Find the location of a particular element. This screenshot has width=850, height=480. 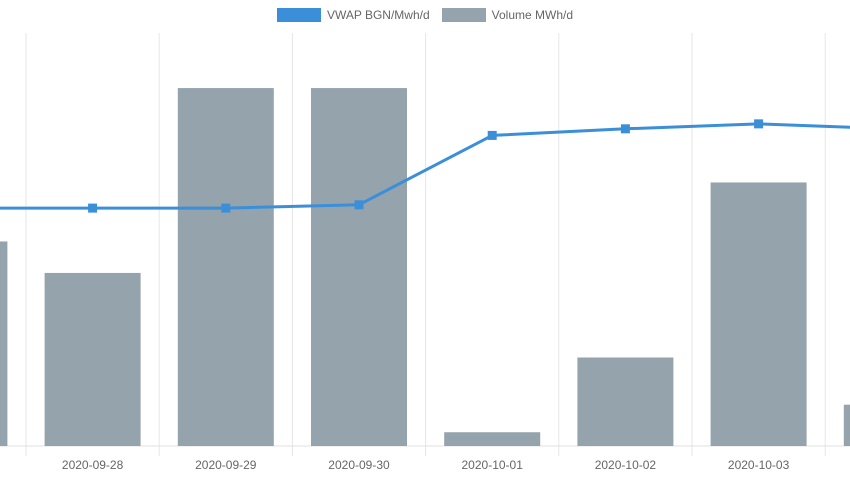

legend-item-volume: Volume MWh/d is located at coordinates (507, 15).